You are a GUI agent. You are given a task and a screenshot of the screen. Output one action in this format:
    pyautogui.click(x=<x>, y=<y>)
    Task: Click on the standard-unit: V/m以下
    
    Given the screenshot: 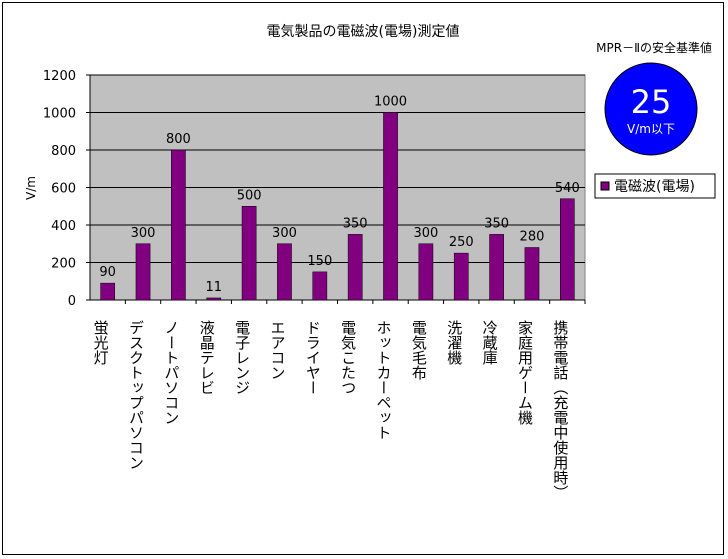 What is the action you would take?
    pyautogui.click(x=651, y=129)
    